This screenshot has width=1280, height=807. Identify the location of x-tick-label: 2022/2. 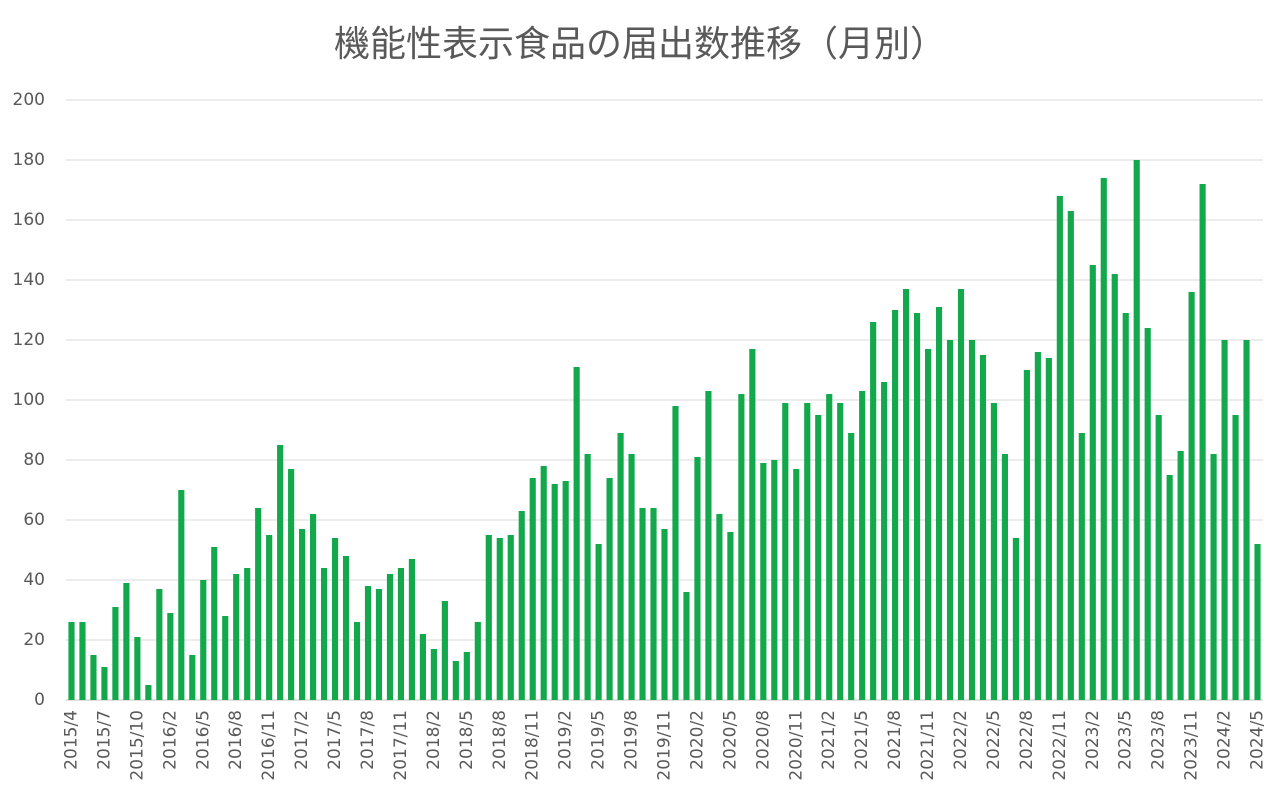
(961, 740).